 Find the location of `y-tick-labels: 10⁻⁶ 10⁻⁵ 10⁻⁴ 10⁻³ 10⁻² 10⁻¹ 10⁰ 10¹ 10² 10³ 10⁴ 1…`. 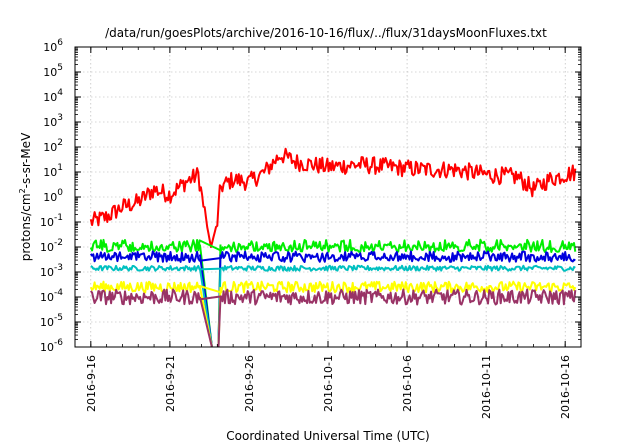

y-tick-labels: 10⁻⁶ 10⁻⁵ 10⁻⁴ 10⁻³ 10⁻² 10⁻¹ 10⁰ 10¹ 10² 10³ 10⁴ 1… is located at coordinates (51, 196).